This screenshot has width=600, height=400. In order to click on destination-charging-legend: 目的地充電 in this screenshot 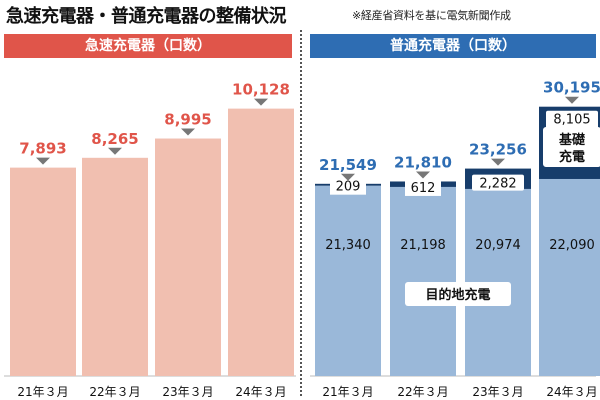, I will do `click(457, 295)`.